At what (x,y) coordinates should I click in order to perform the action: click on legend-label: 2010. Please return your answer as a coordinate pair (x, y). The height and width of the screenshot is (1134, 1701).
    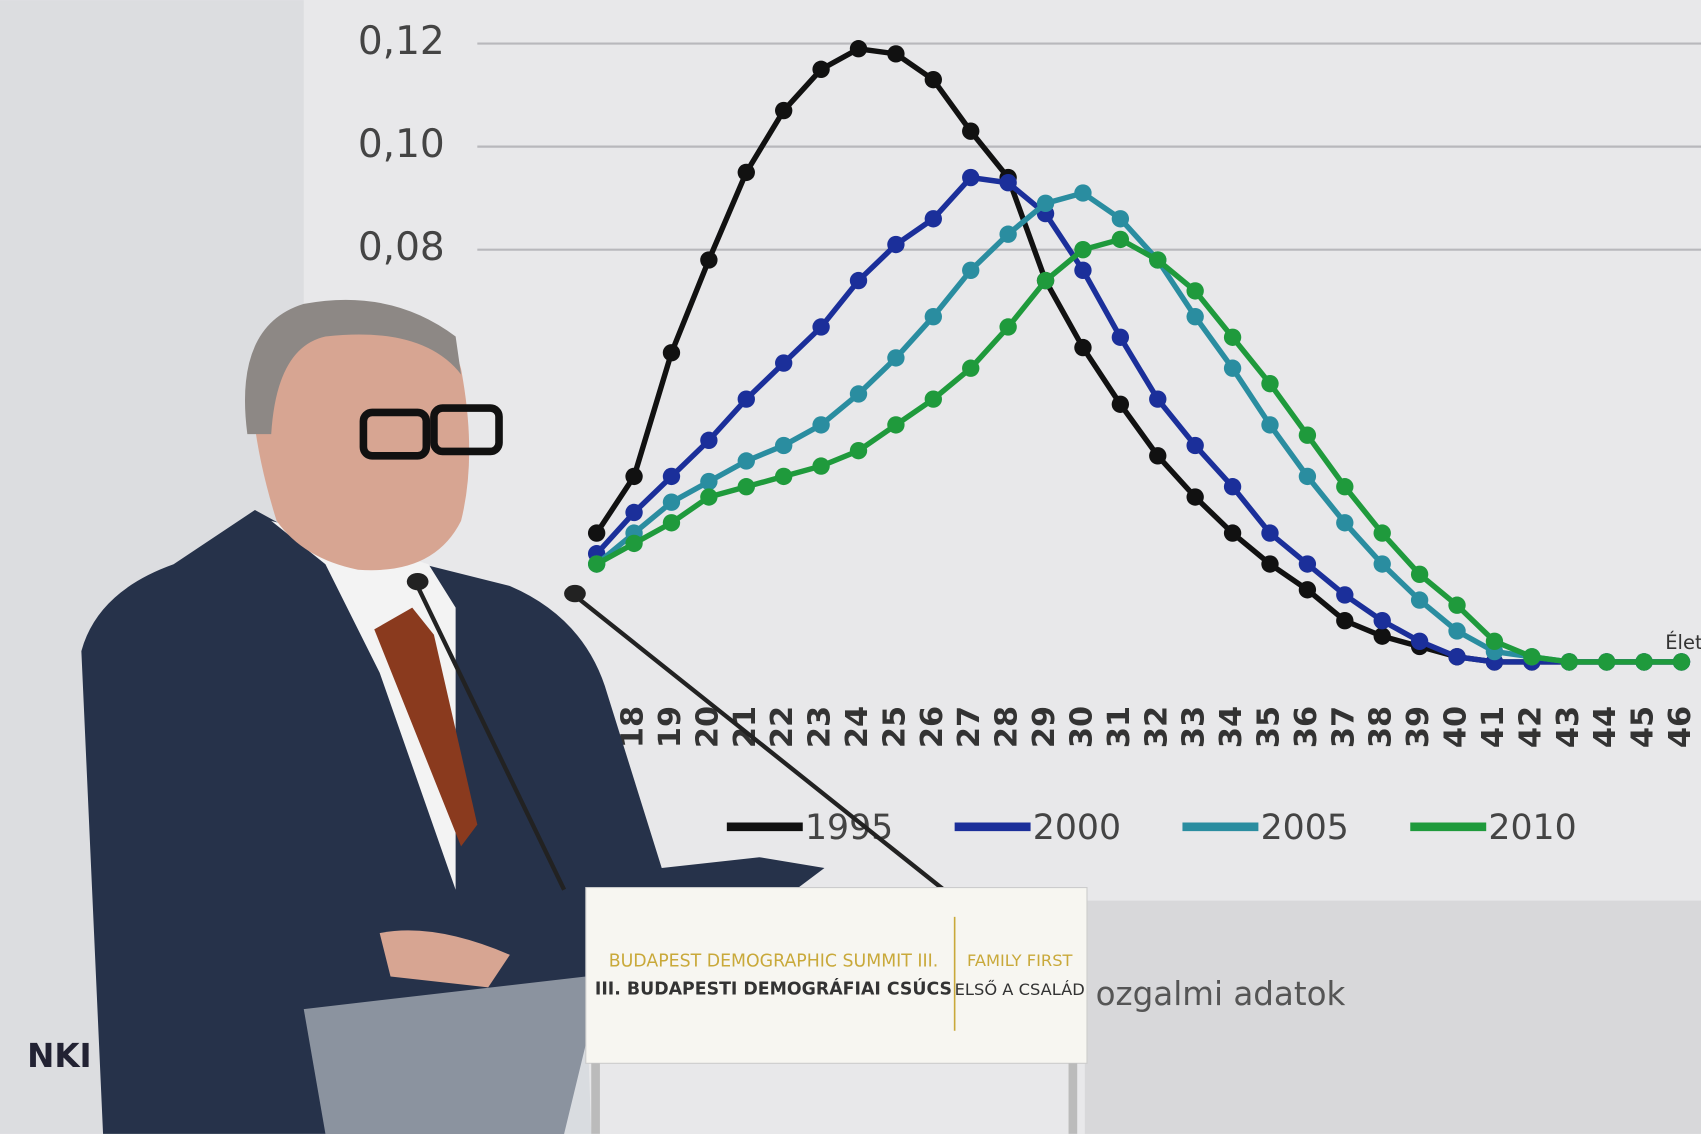
    Looking at the image, I should click on (1532, 828).